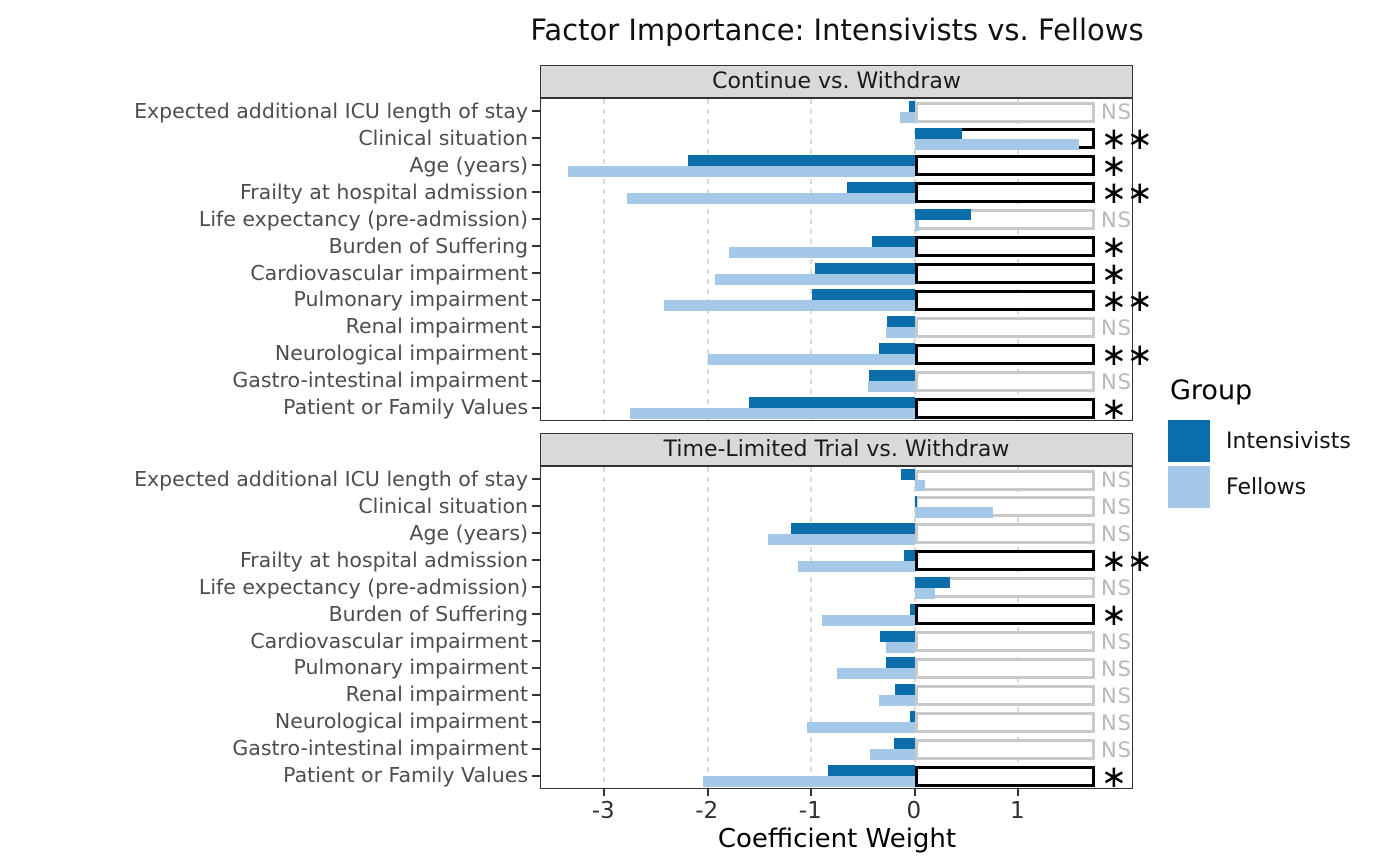  What do you see at coordinates (603, 811) in the screenshot?
I see `x-tick-label: -3` at bounding box center [603, 811].